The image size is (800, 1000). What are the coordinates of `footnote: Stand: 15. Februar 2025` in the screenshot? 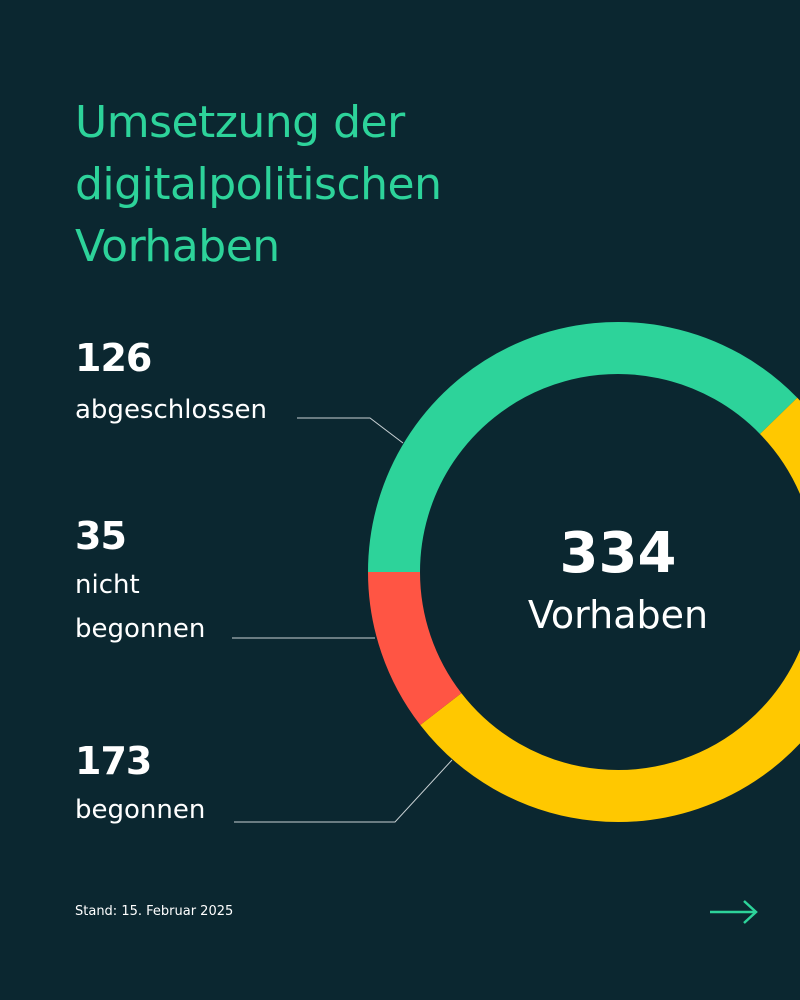 It's located at (154, 911).